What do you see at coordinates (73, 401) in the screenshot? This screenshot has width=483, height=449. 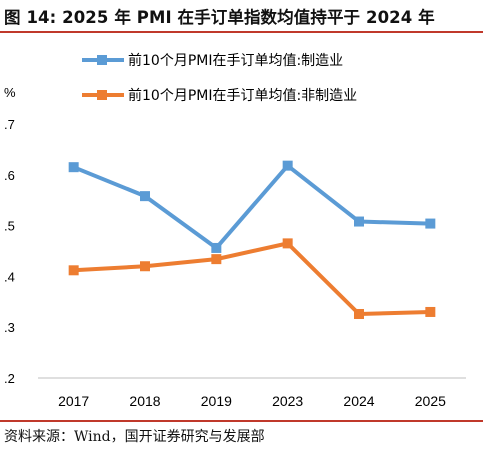 I see `x-tick-label: 2017` at bounding box center [73, 401].